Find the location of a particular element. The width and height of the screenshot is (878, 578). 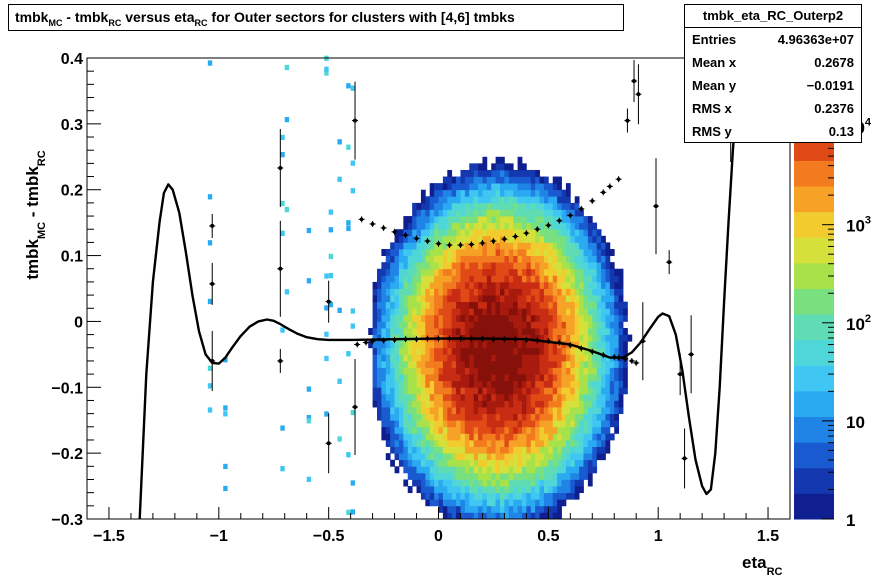

y-axis-label: tmbkMC - tmbkRC is located at coordinates (35, 214).